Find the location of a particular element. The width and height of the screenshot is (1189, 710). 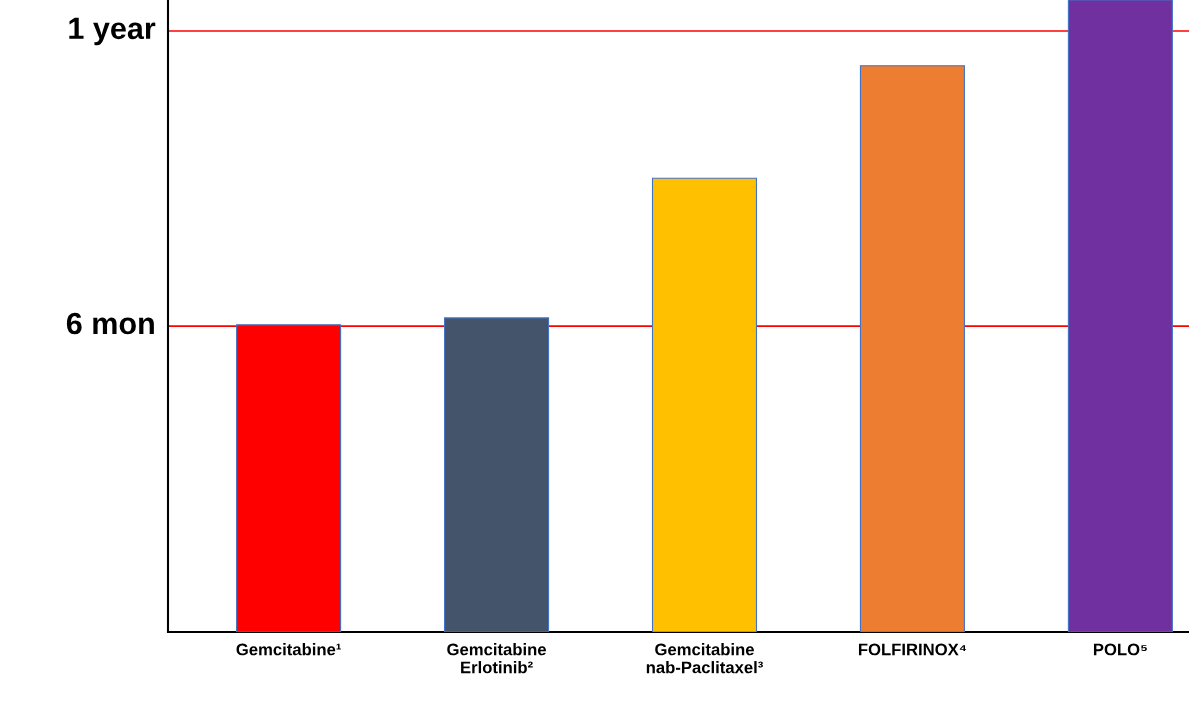

x-tick-label: Gemcitabine¹ is located at coordinates (288, 649).